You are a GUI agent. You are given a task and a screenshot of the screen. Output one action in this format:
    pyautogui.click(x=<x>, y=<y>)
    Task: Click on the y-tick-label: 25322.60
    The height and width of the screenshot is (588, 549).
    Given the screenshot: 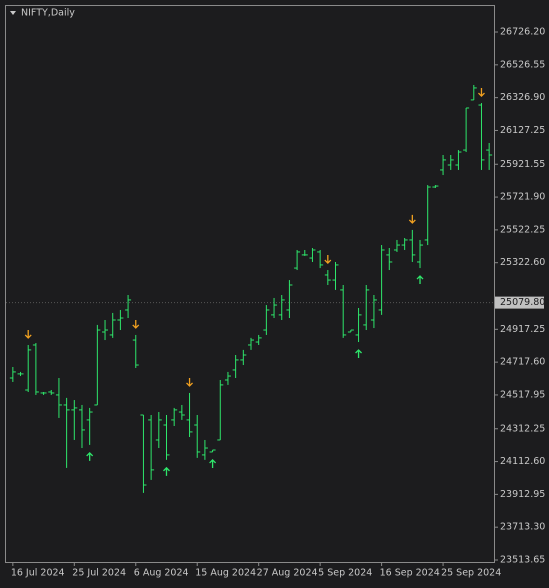 What is the action you would take?
    pyautogui.click(x=522, y=262)
    